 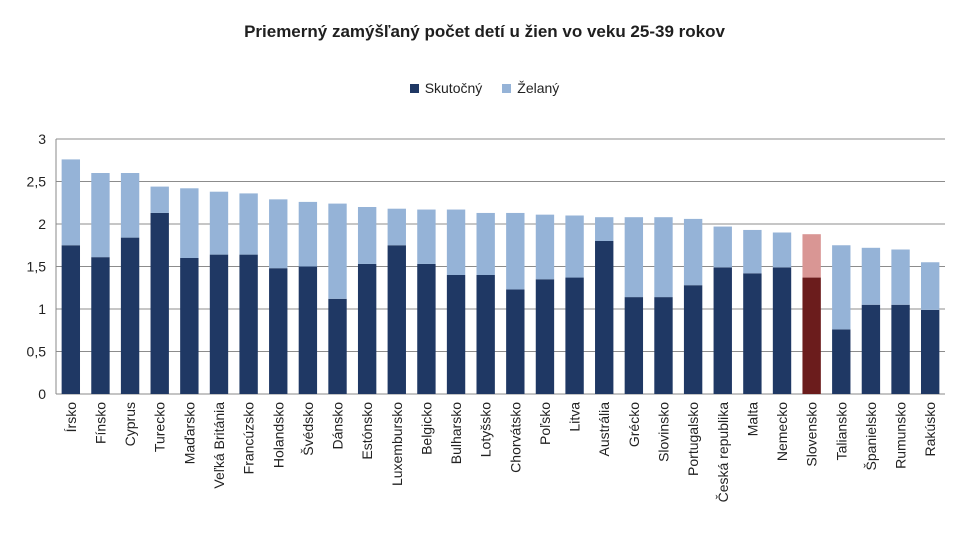 What do you see at coordinates (278, 435) in the screenshot?
I see `x-tick-label: Holandsko` at bounding box center [278, 435].